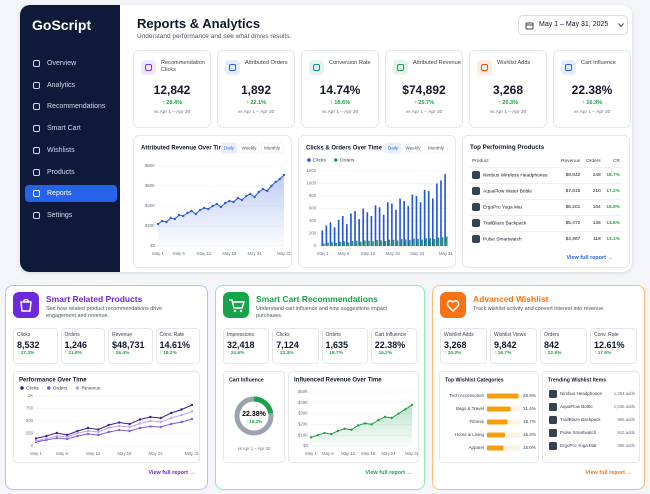  Describe the element at coordinates (624, 406) in the screenshot. I see `item-count: 1,036 adds` at that location.